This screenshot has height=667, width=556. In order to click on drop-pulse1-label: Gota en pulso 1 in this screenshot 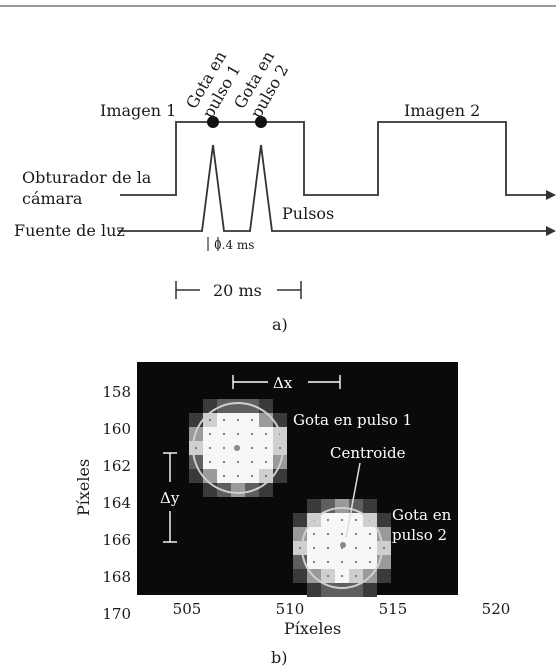, I will do `click(215, 82)`.